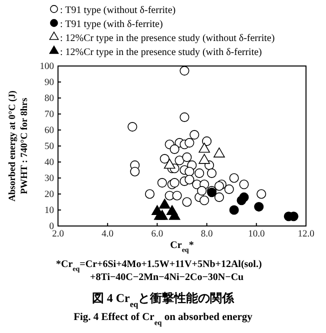 Image resolution: width=326 pixels, height=333 pixels. Describe the element at coordinates (164, 299) in the screenshot. I see `text: 図 4 Cr$_{eq}$と衝撃性能の関係` at that location.